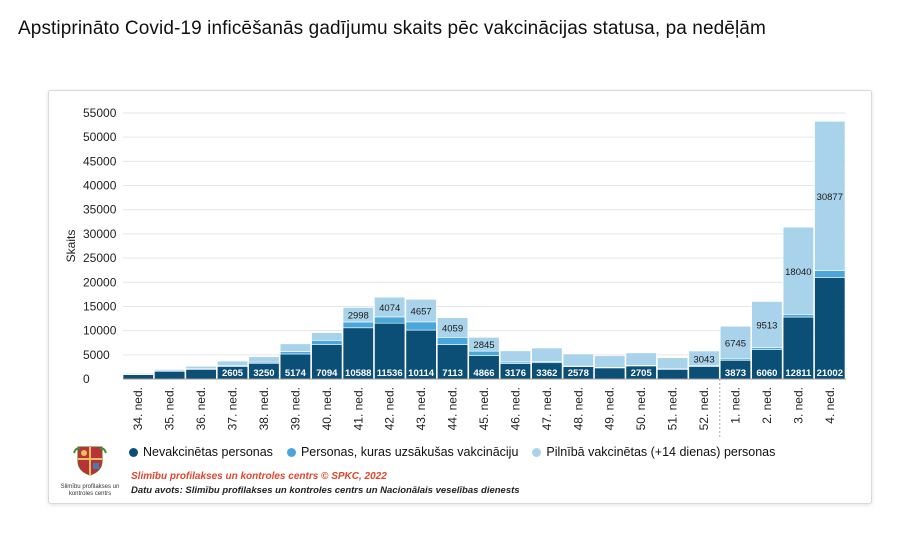 The height and width of the screenshot is (543, 918). Describe the element at coordinates (610, 408) in the screenshot. I see `x-tick-label: 49. ned.` at that location.